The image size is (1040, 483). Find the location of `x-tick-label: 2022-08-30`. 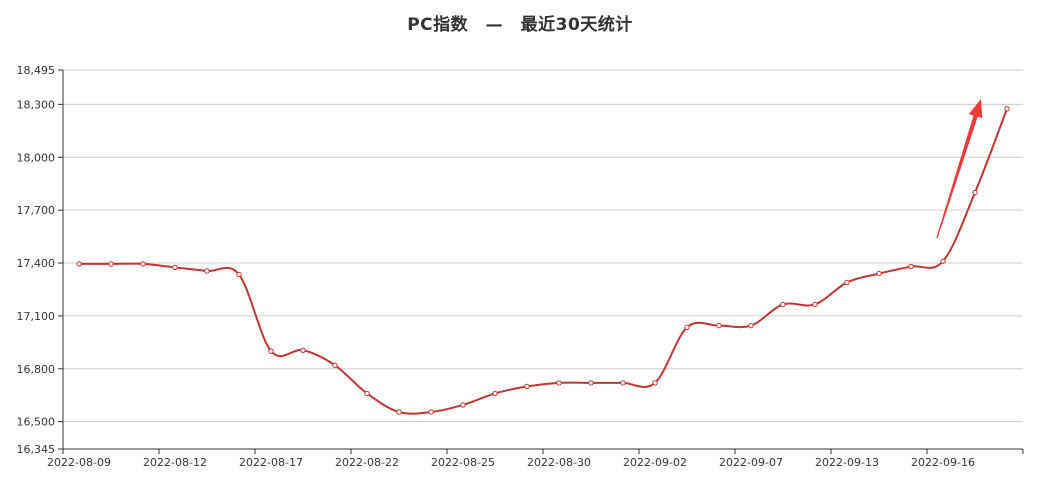

x-tick-label: 2022-08-30 is located at coordinates (559, 462).